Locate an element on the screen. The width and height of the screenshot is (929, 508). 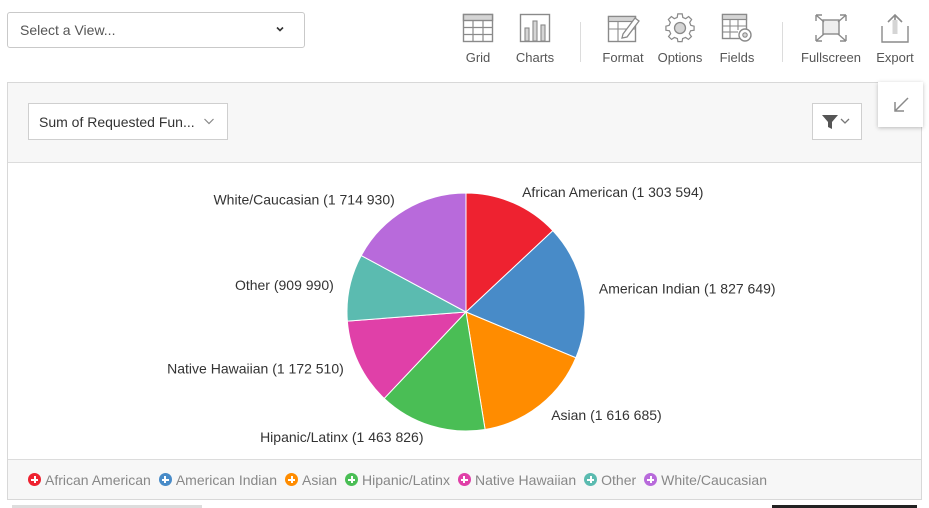
legend-item: Other is located at coordinates (610, 480).